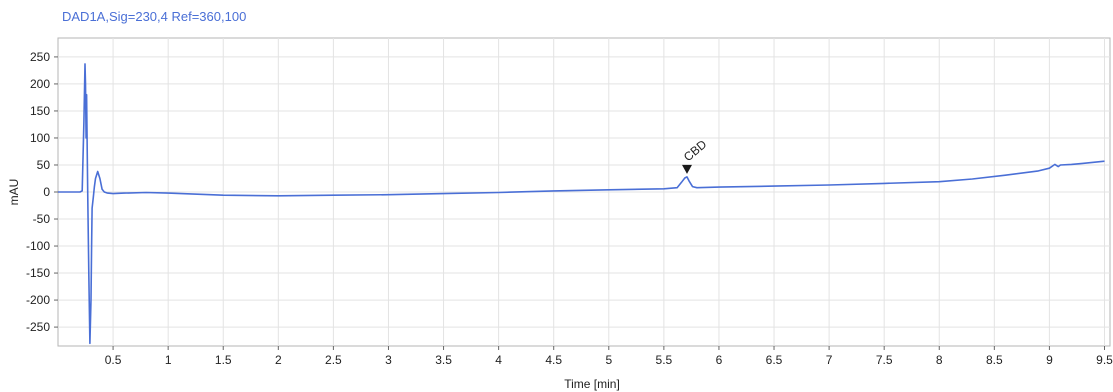 This screenshot has height=392, width=1113. What do you see at coordinates (333, 360) in the screenshot?
I see `x-tick-label: 2.5` at bounding box center [333, 360].